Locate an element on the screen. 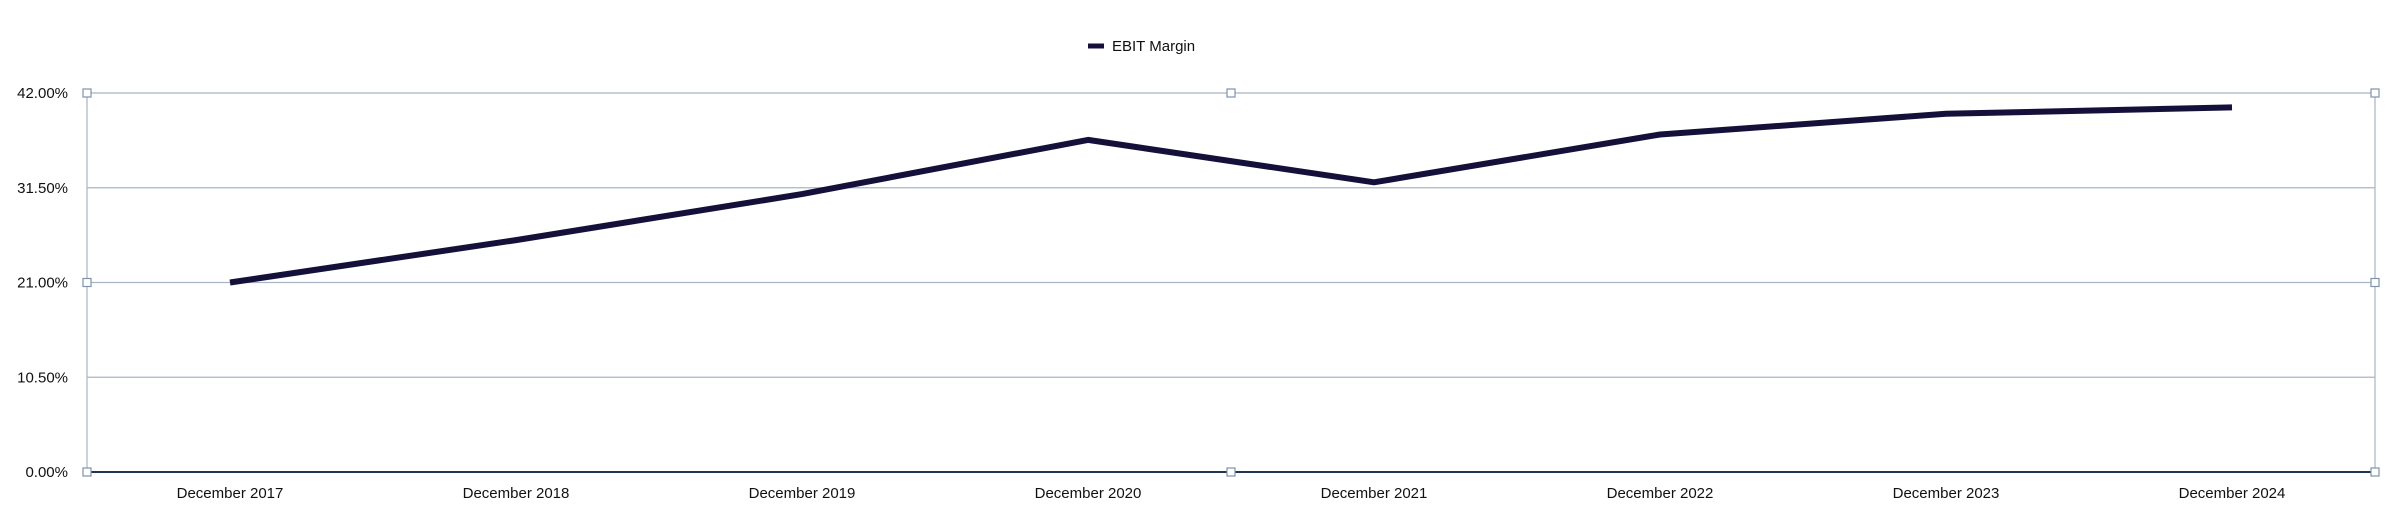  y-tick-label: 0.00% is located at coordinates (46, 472).